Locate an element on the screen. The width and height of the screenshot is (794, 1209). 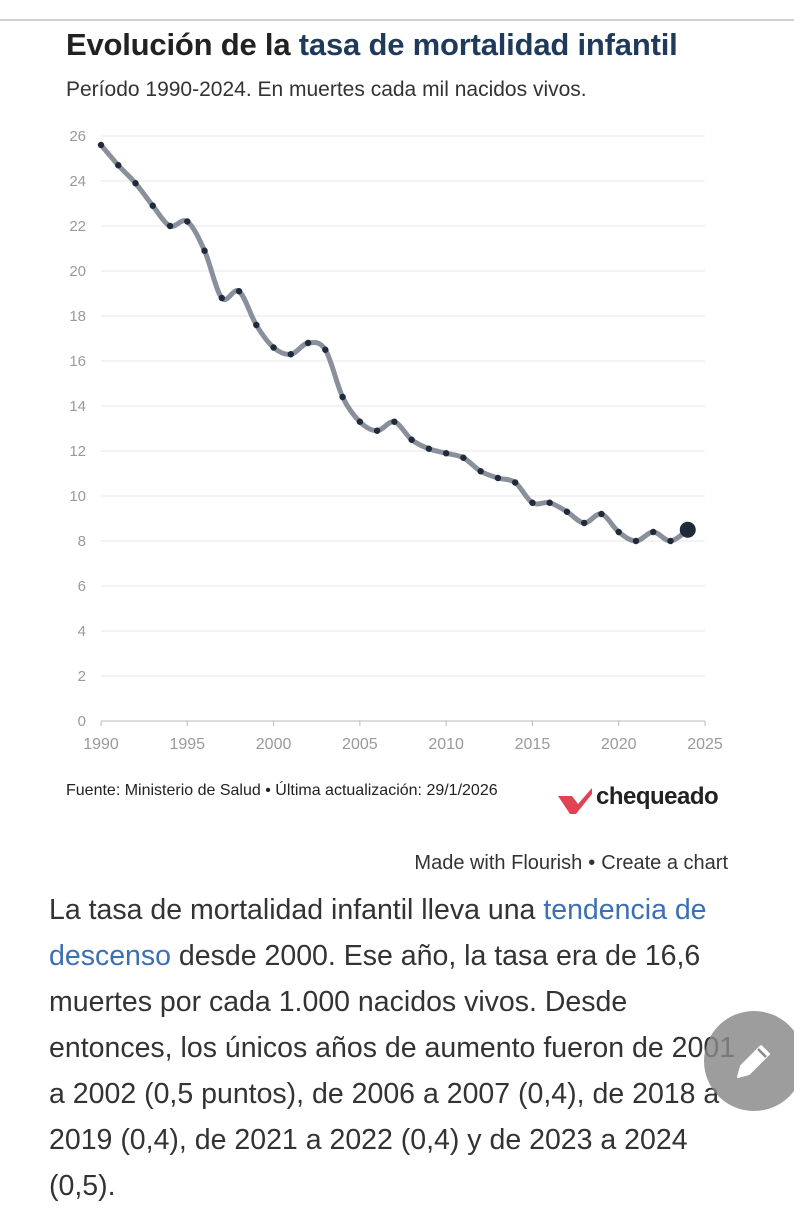
edit-button is located at coordinates (749, 1061).